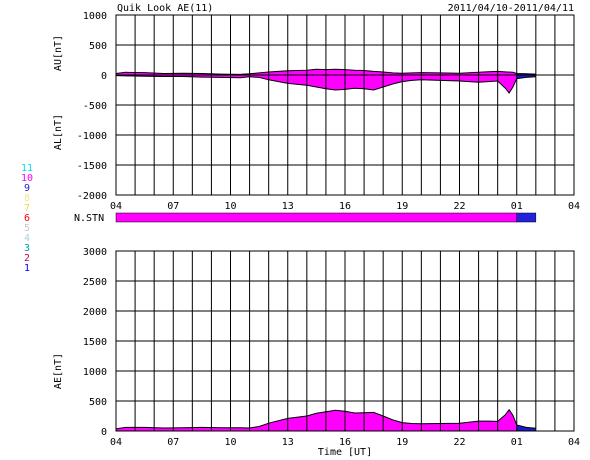  I want to click on date-range: 2011/04/10-2011/04/11, so click(511, 8).